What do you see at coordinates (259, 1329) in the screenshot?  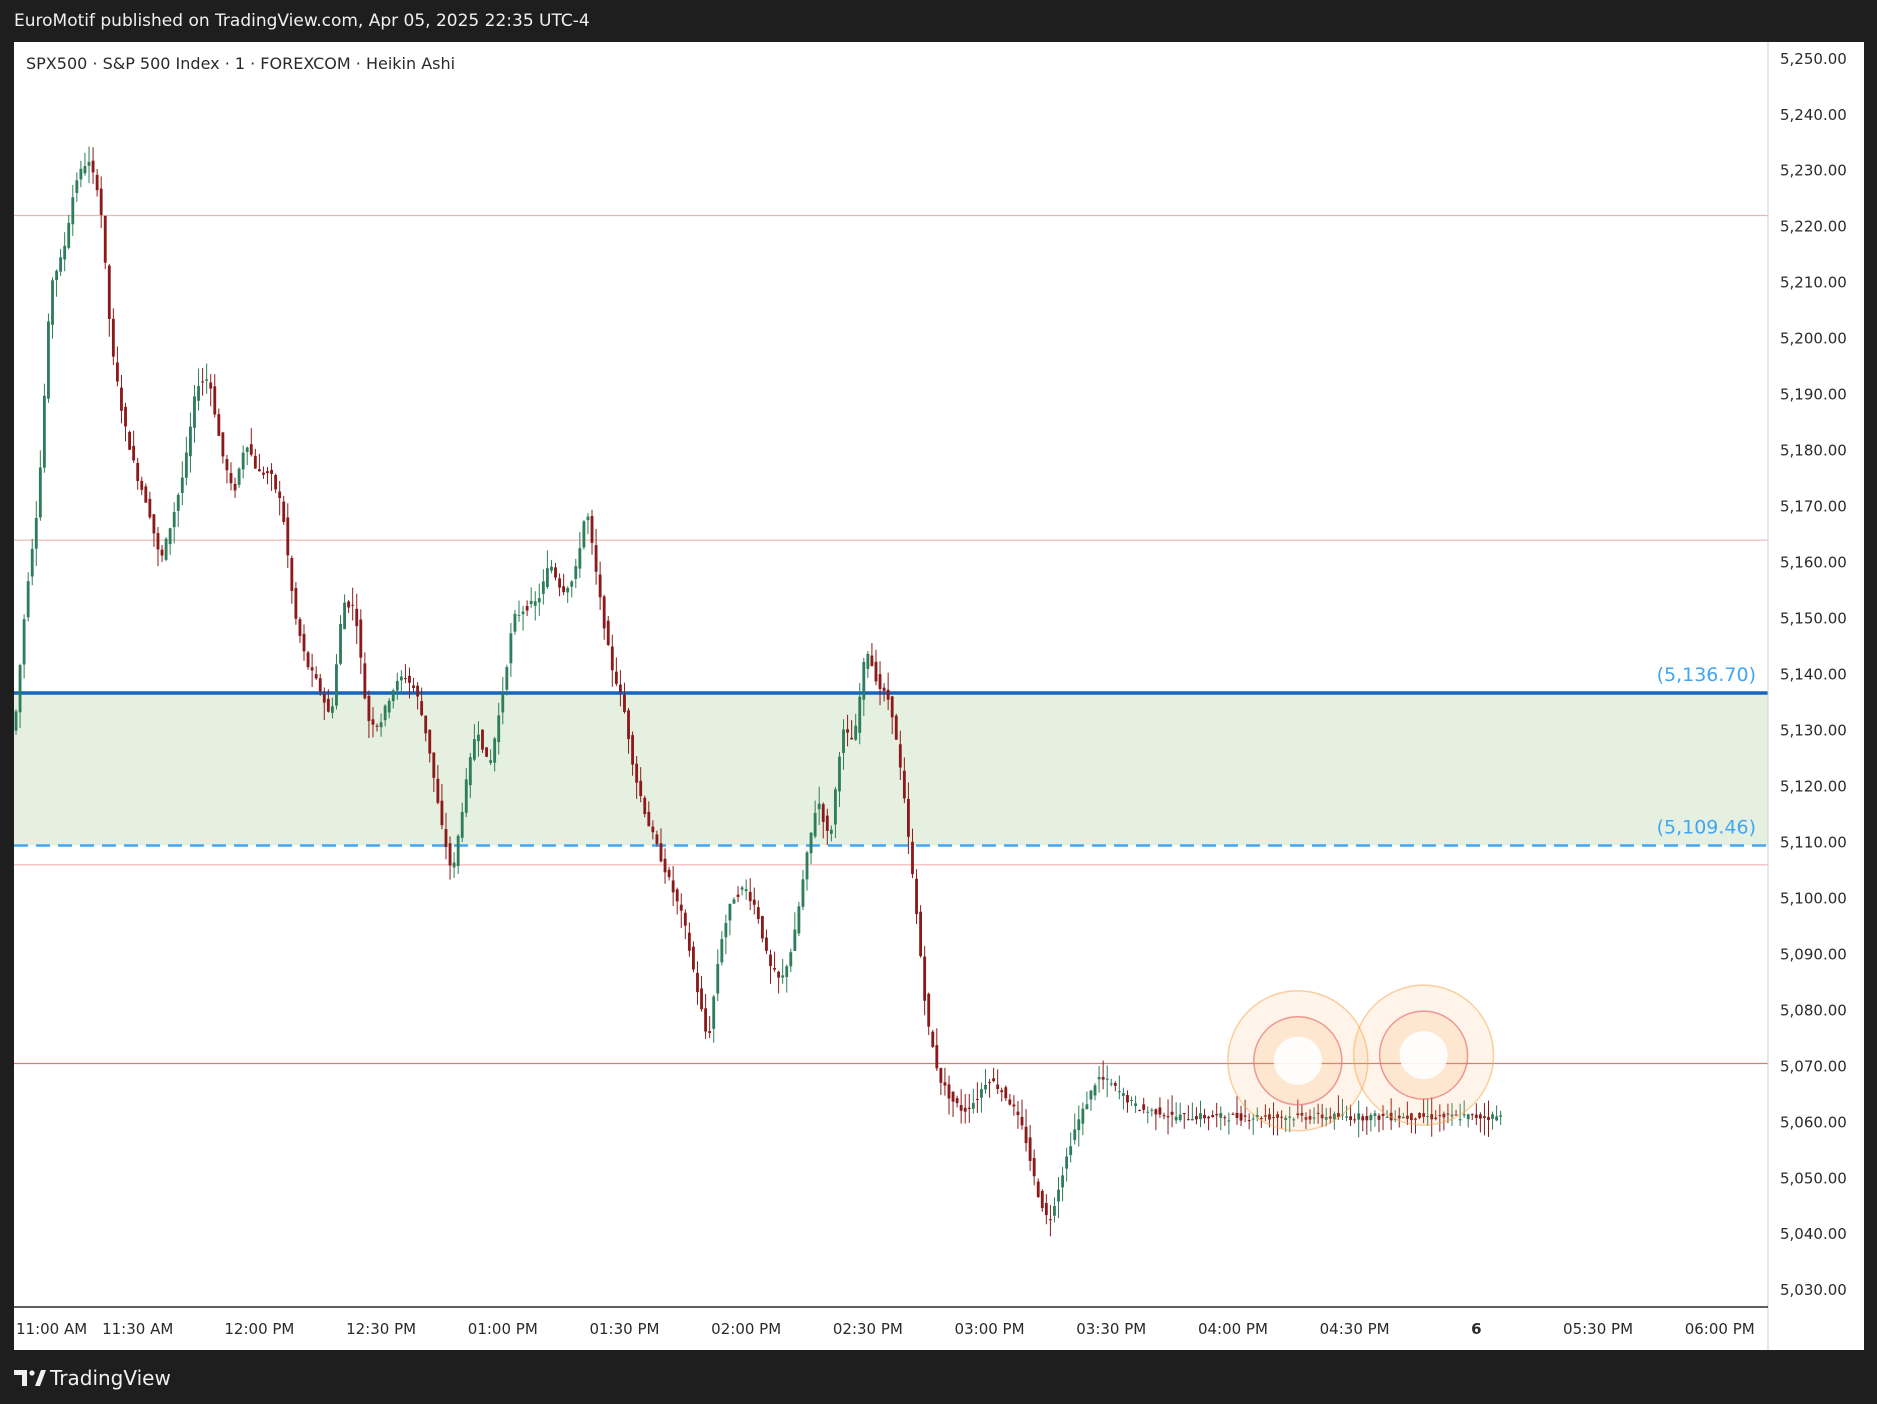 I see `time-tick-label: 12:00 PM` at bounding box center [259, 1329].